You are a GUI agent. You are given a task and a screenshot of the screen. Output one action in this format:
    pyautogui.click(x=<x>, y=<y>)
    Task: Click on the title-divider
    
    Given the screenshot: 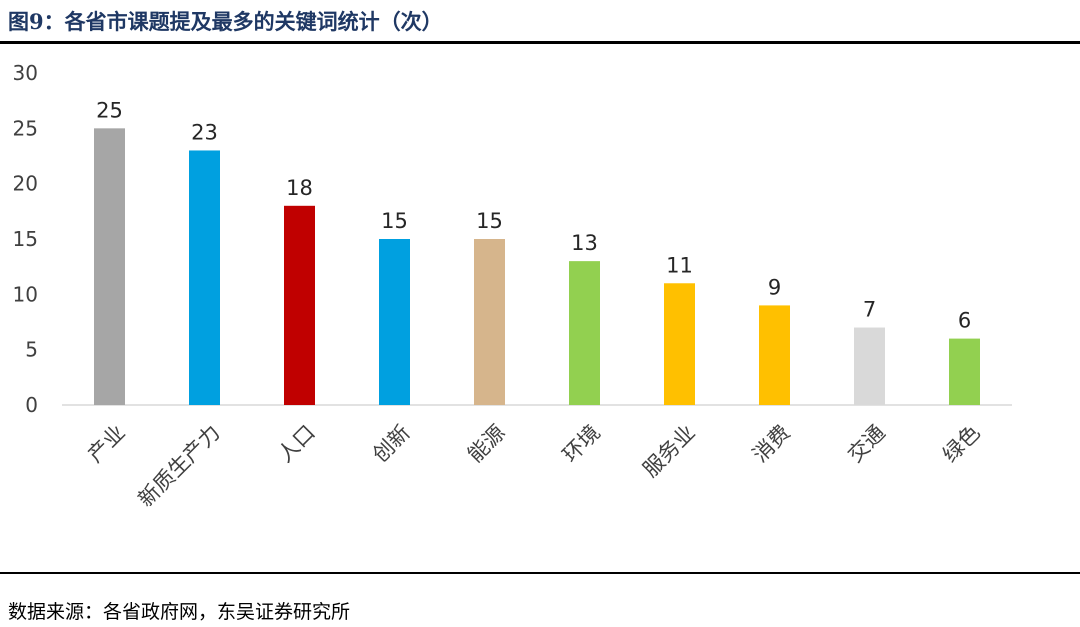 What is the action you would take?
    pyautogui.click(x=540, y=42)
    